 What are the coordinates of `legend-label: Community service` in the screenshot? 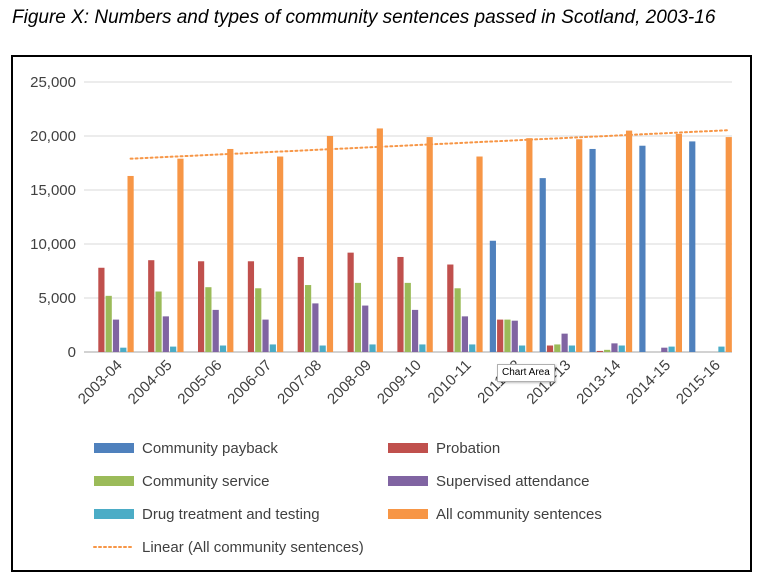 It's located at (206, 481).